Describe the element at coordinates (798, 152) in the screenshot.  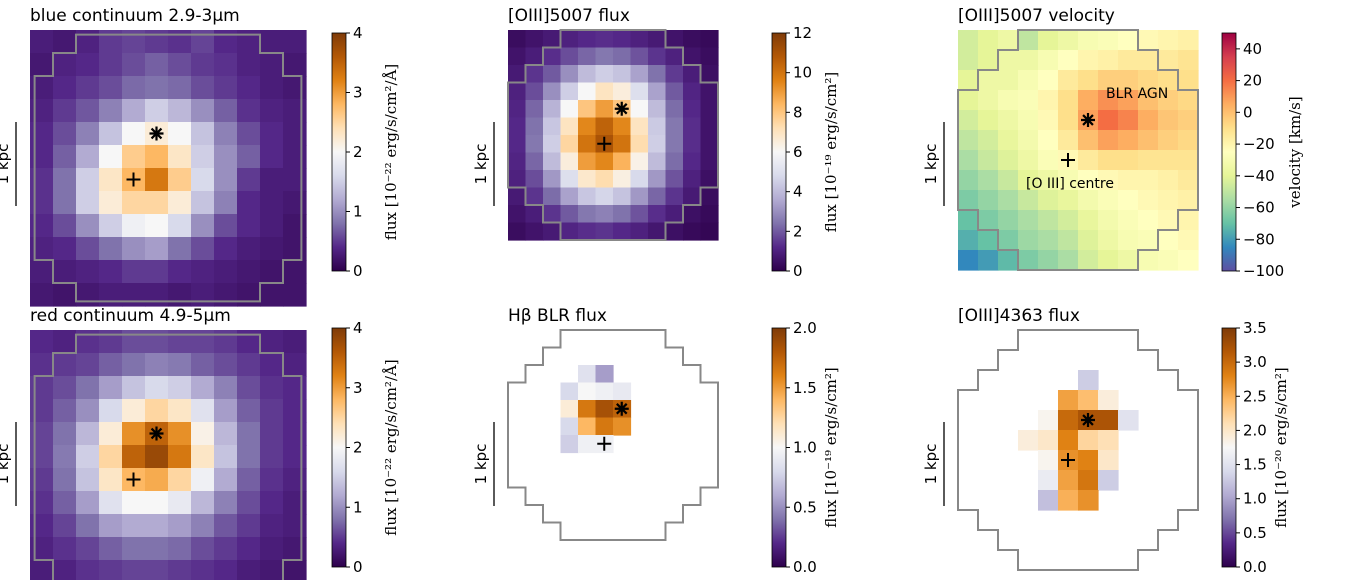
I see `colorbar-tick-label: 6` at that location.